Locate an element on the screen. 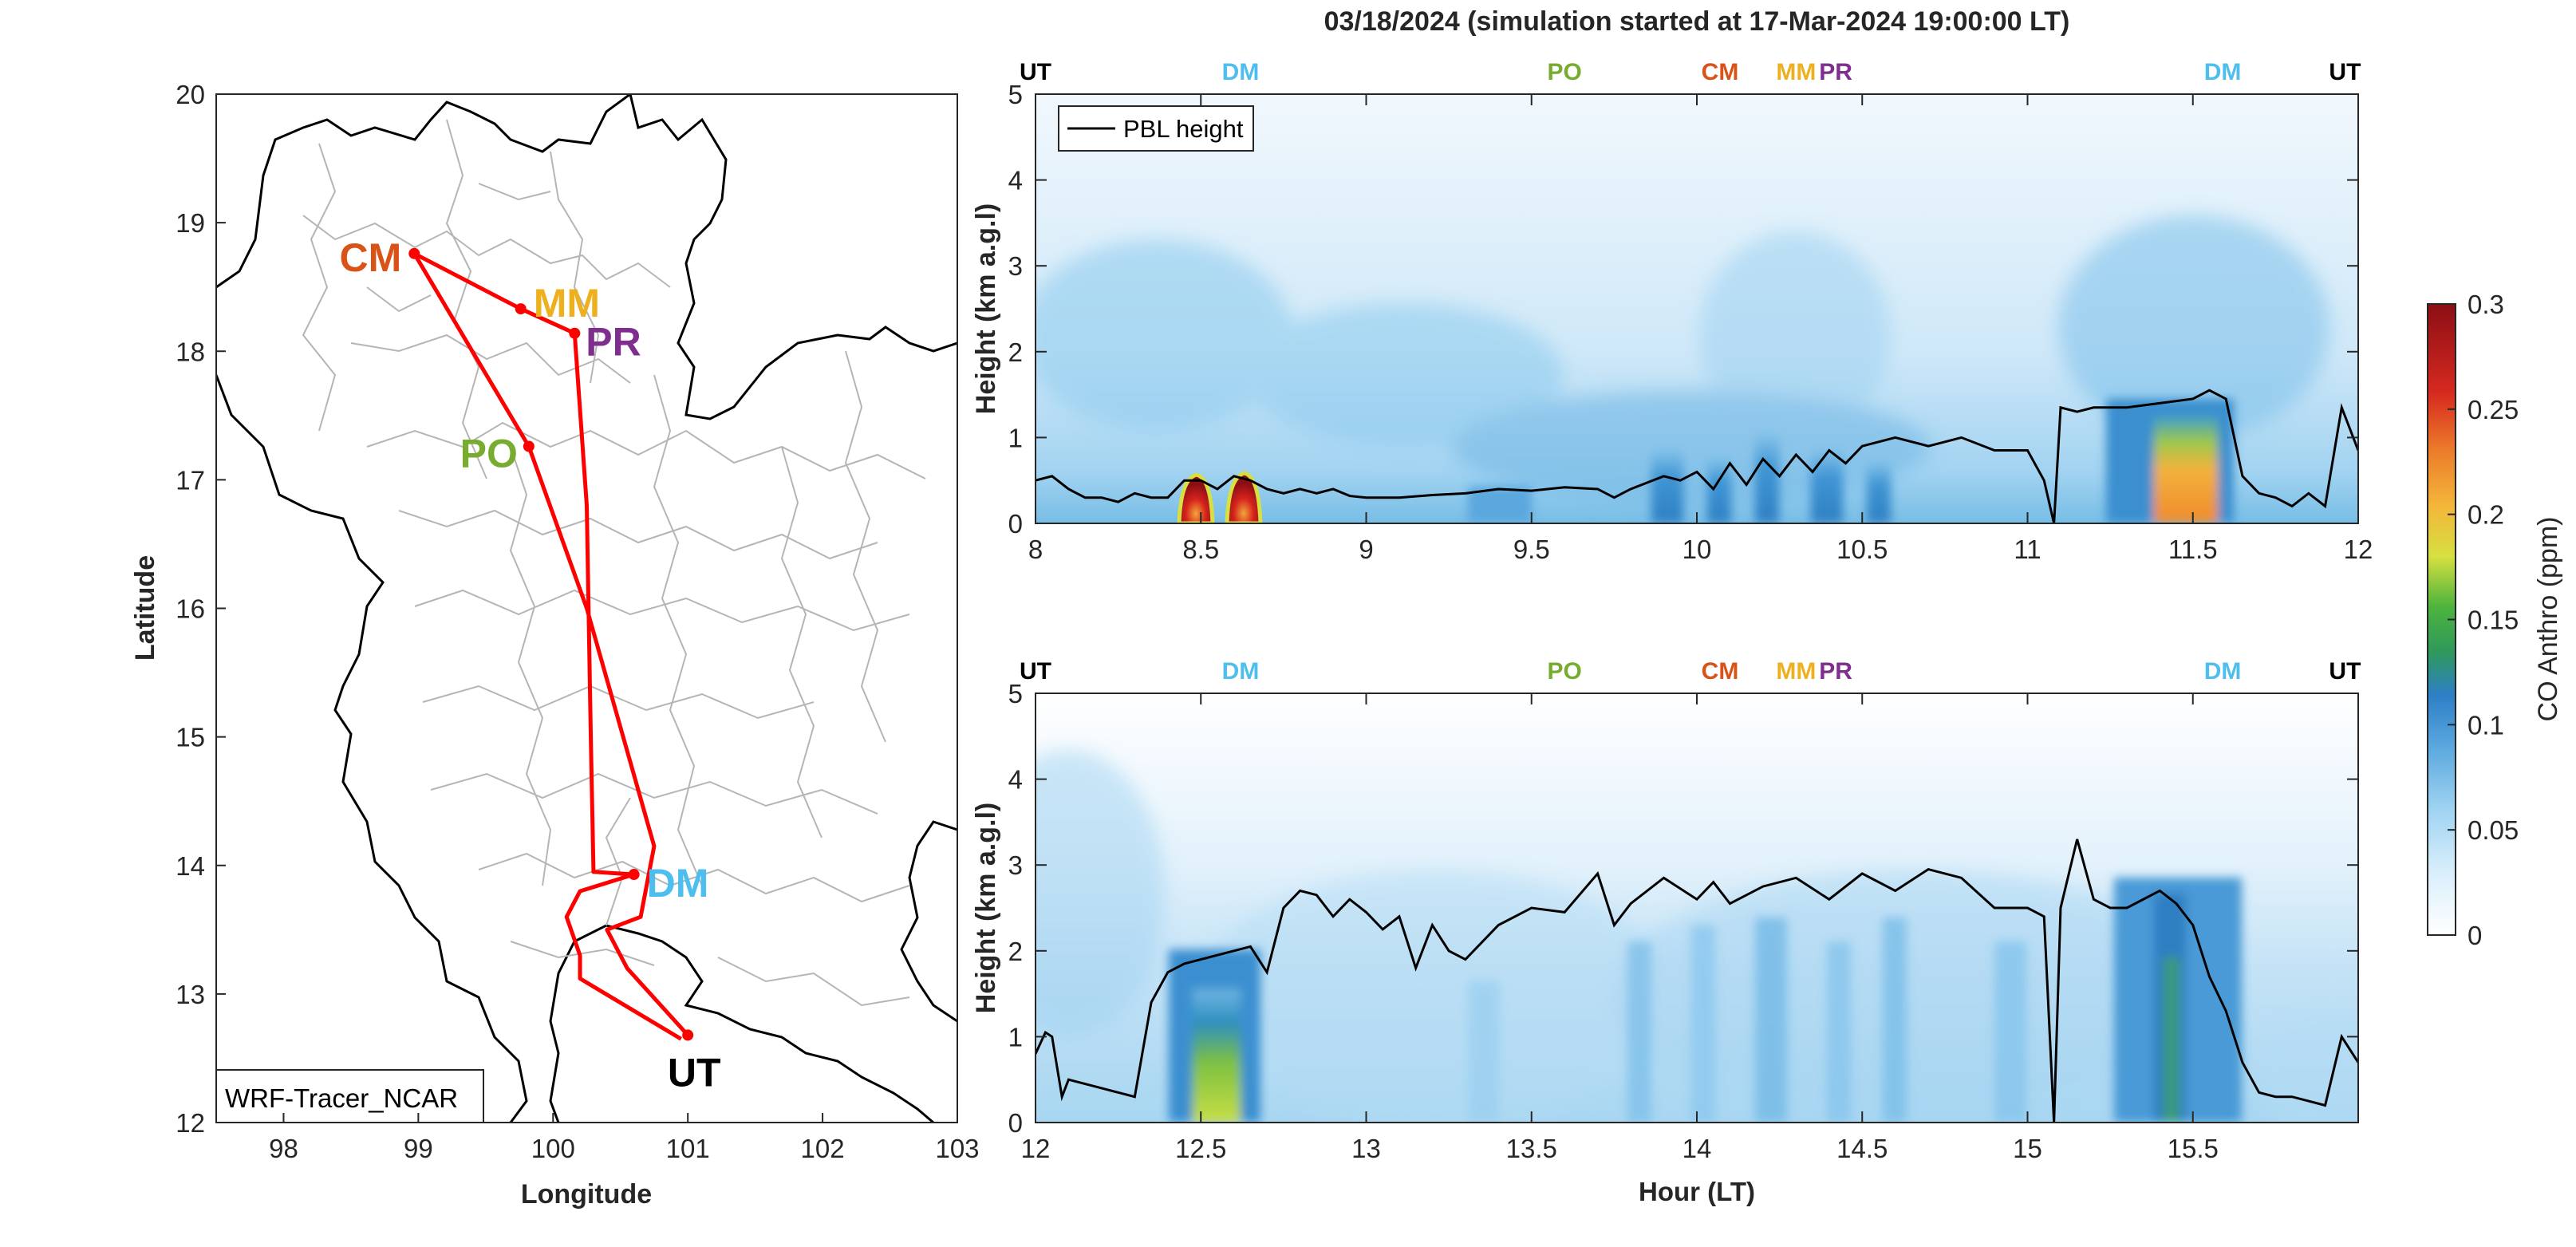 The width and height of the screenshot is (2576, 1247). map-ytick-label: 15 is located at coordinates (191, 738).